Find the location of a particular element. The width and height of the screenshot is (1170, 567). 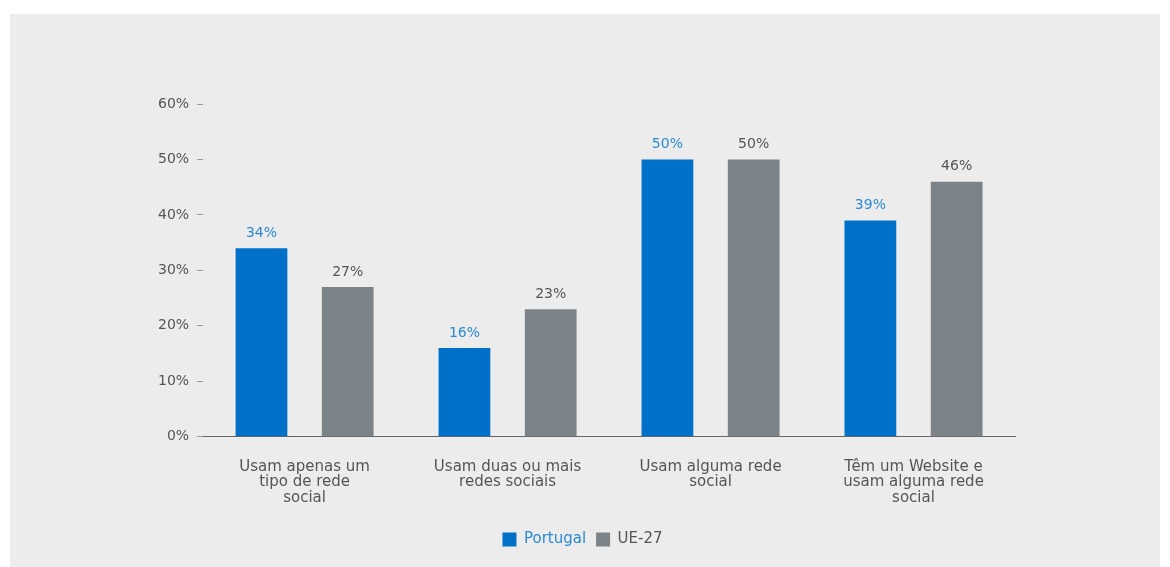

x-tick-label: Usam alguma rede social is located at coordinates (710, 473).